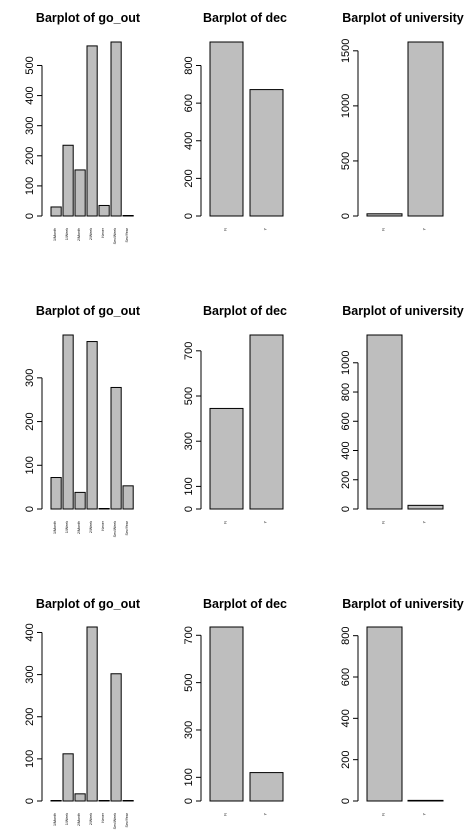  What do you see at coordinates (346, 51) in the screenshot?
I see `y-tick-label: 1500` at bounding box center [346, 51].